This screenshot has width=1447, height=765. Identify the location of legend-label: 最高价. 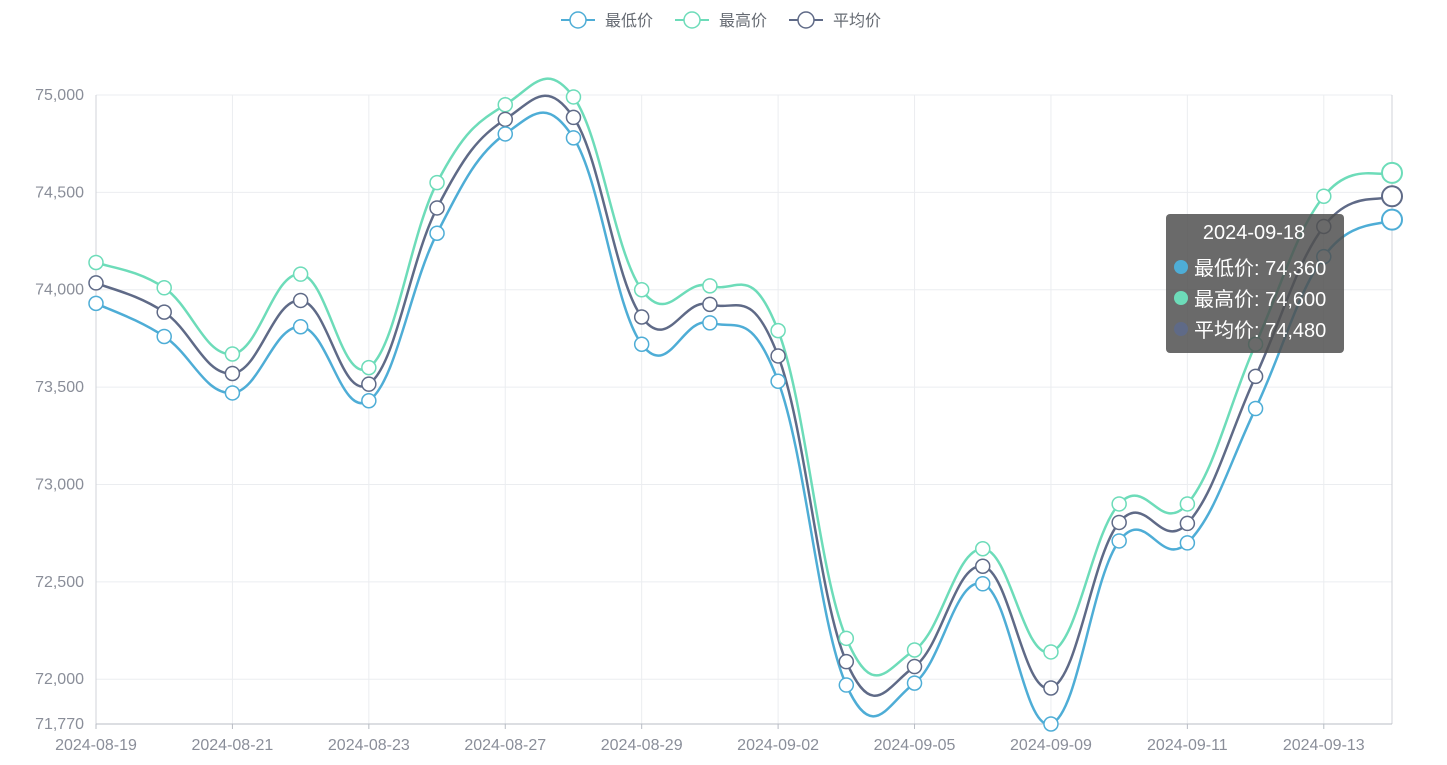
(743, 21).